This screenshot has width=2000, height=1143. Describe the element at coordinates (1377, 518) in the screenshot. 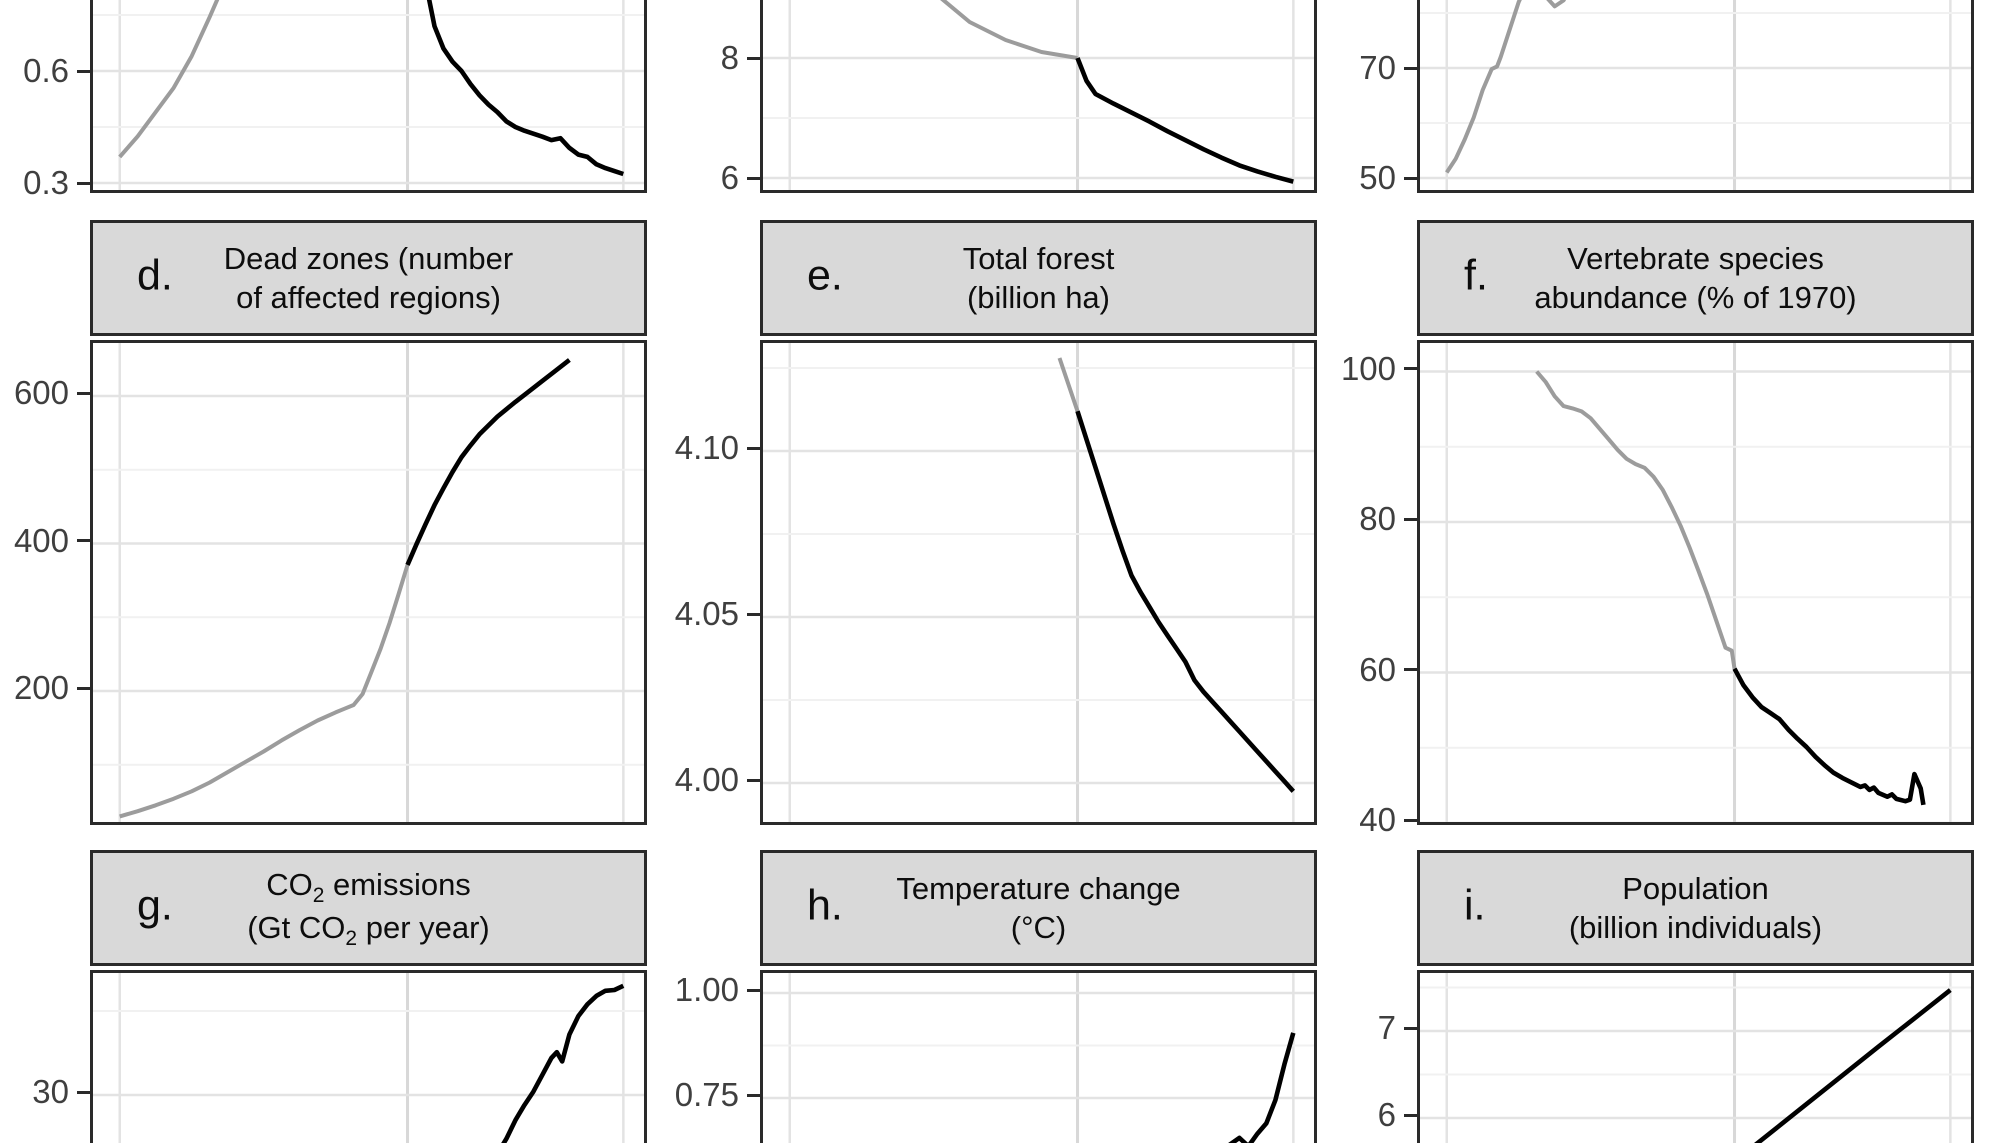

I see `y-tick-label: 80` at that location.